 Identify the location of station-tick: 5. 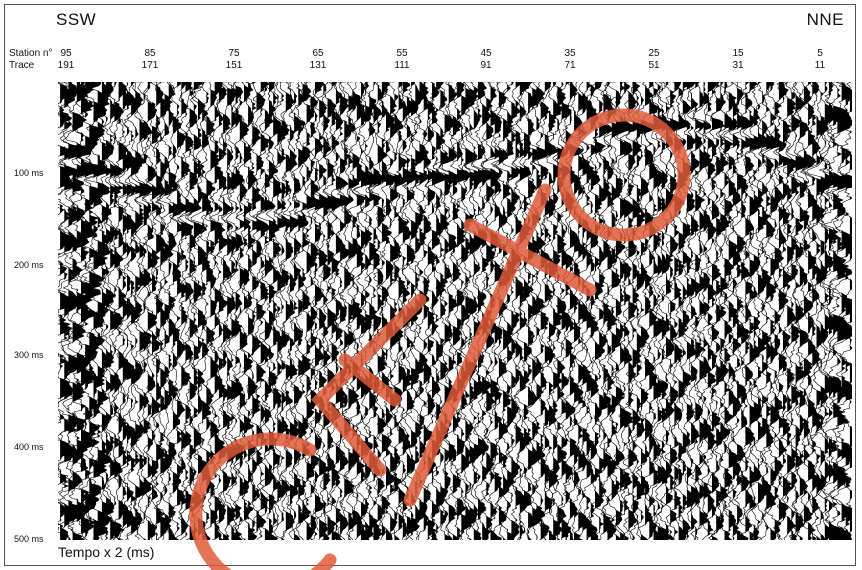
(820, 53).